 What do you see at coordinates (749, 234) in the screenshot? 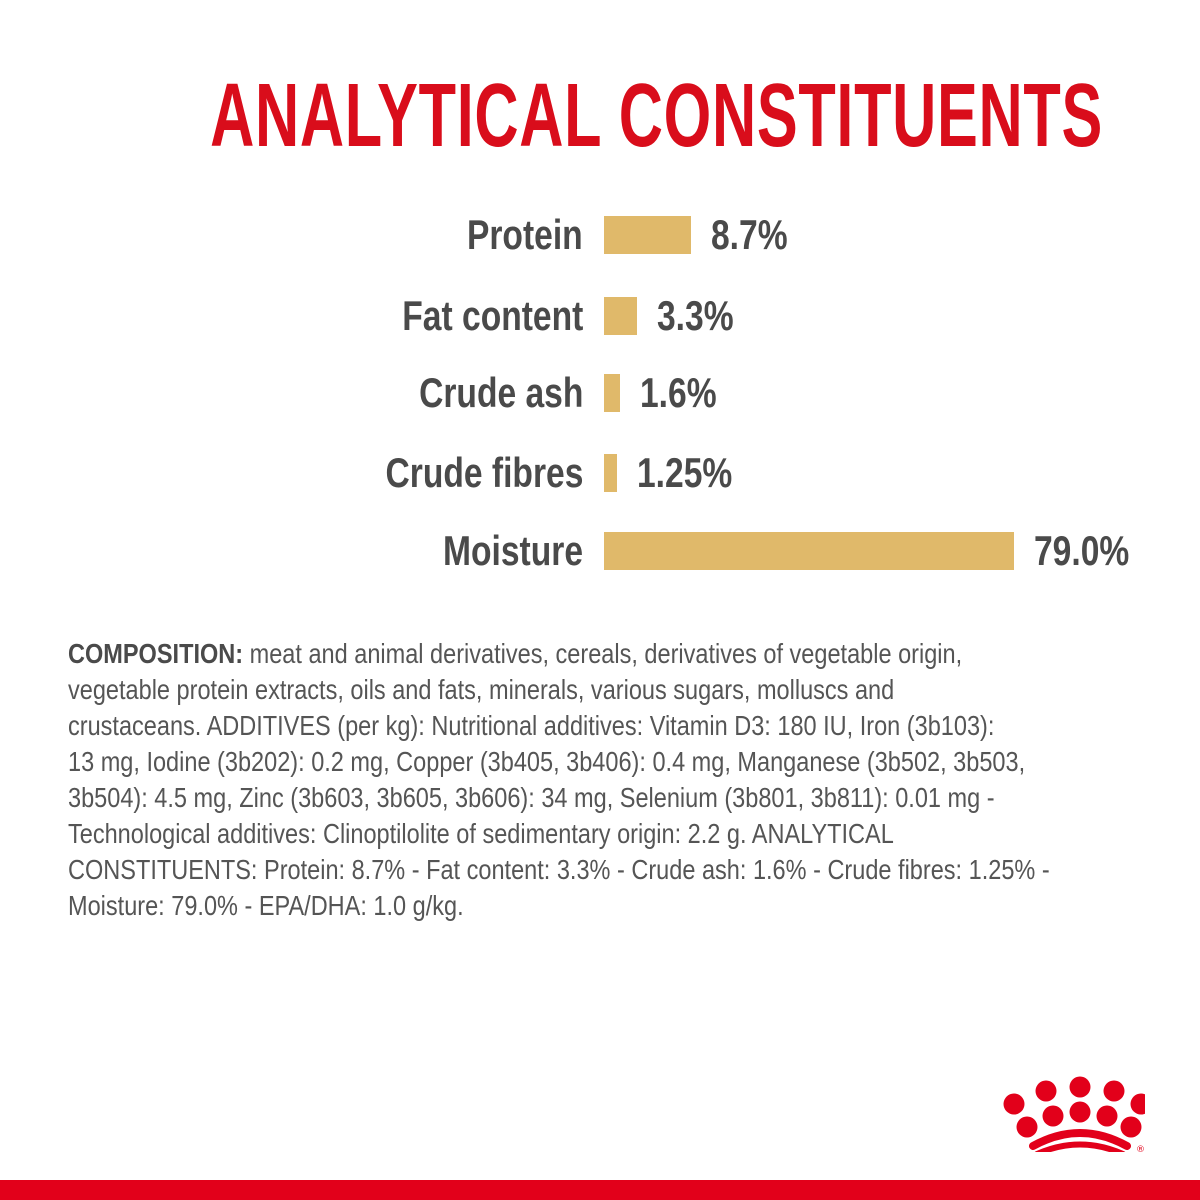
I see `value-label: 8.7%` at bounding box center [749, 234].